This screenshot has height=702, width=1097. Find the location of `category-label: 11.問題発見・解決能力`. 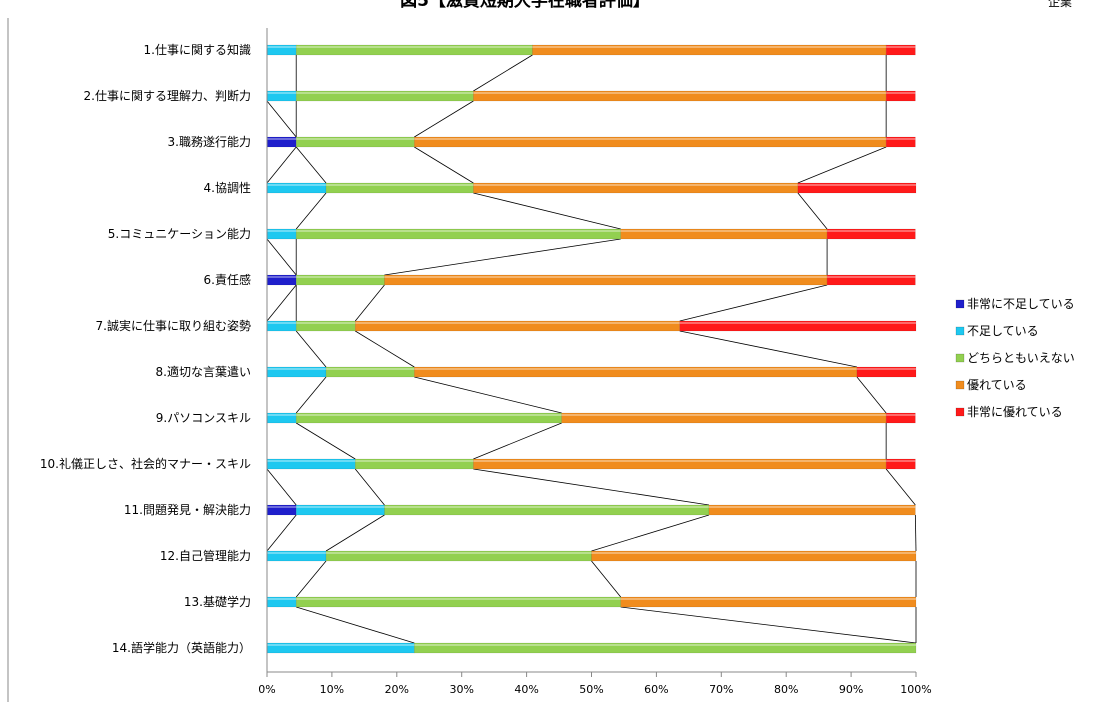

category-label: 11.問題発見・解決能力 is located at coordinates (187, 510).